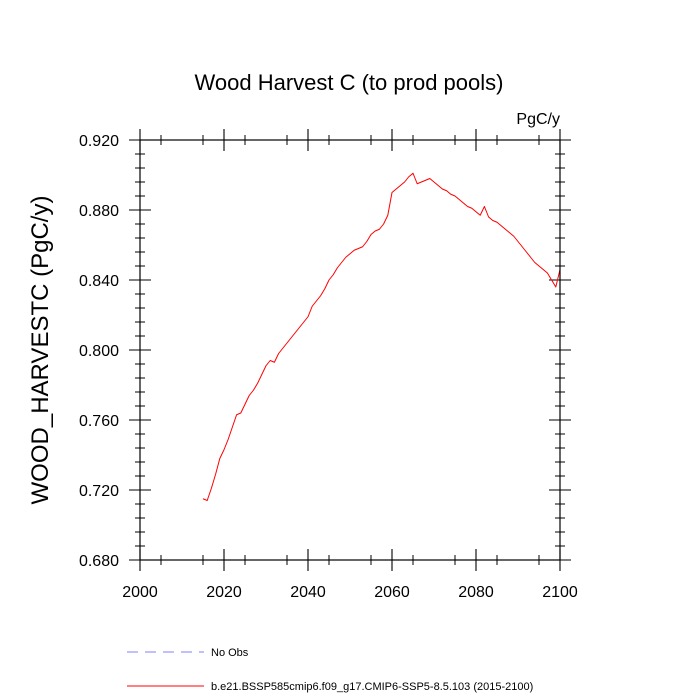  What do you see at coordinates (99, 281) in the screenshot?
I see `y-tick-label: 0.840` at bounding box center [99, 281].